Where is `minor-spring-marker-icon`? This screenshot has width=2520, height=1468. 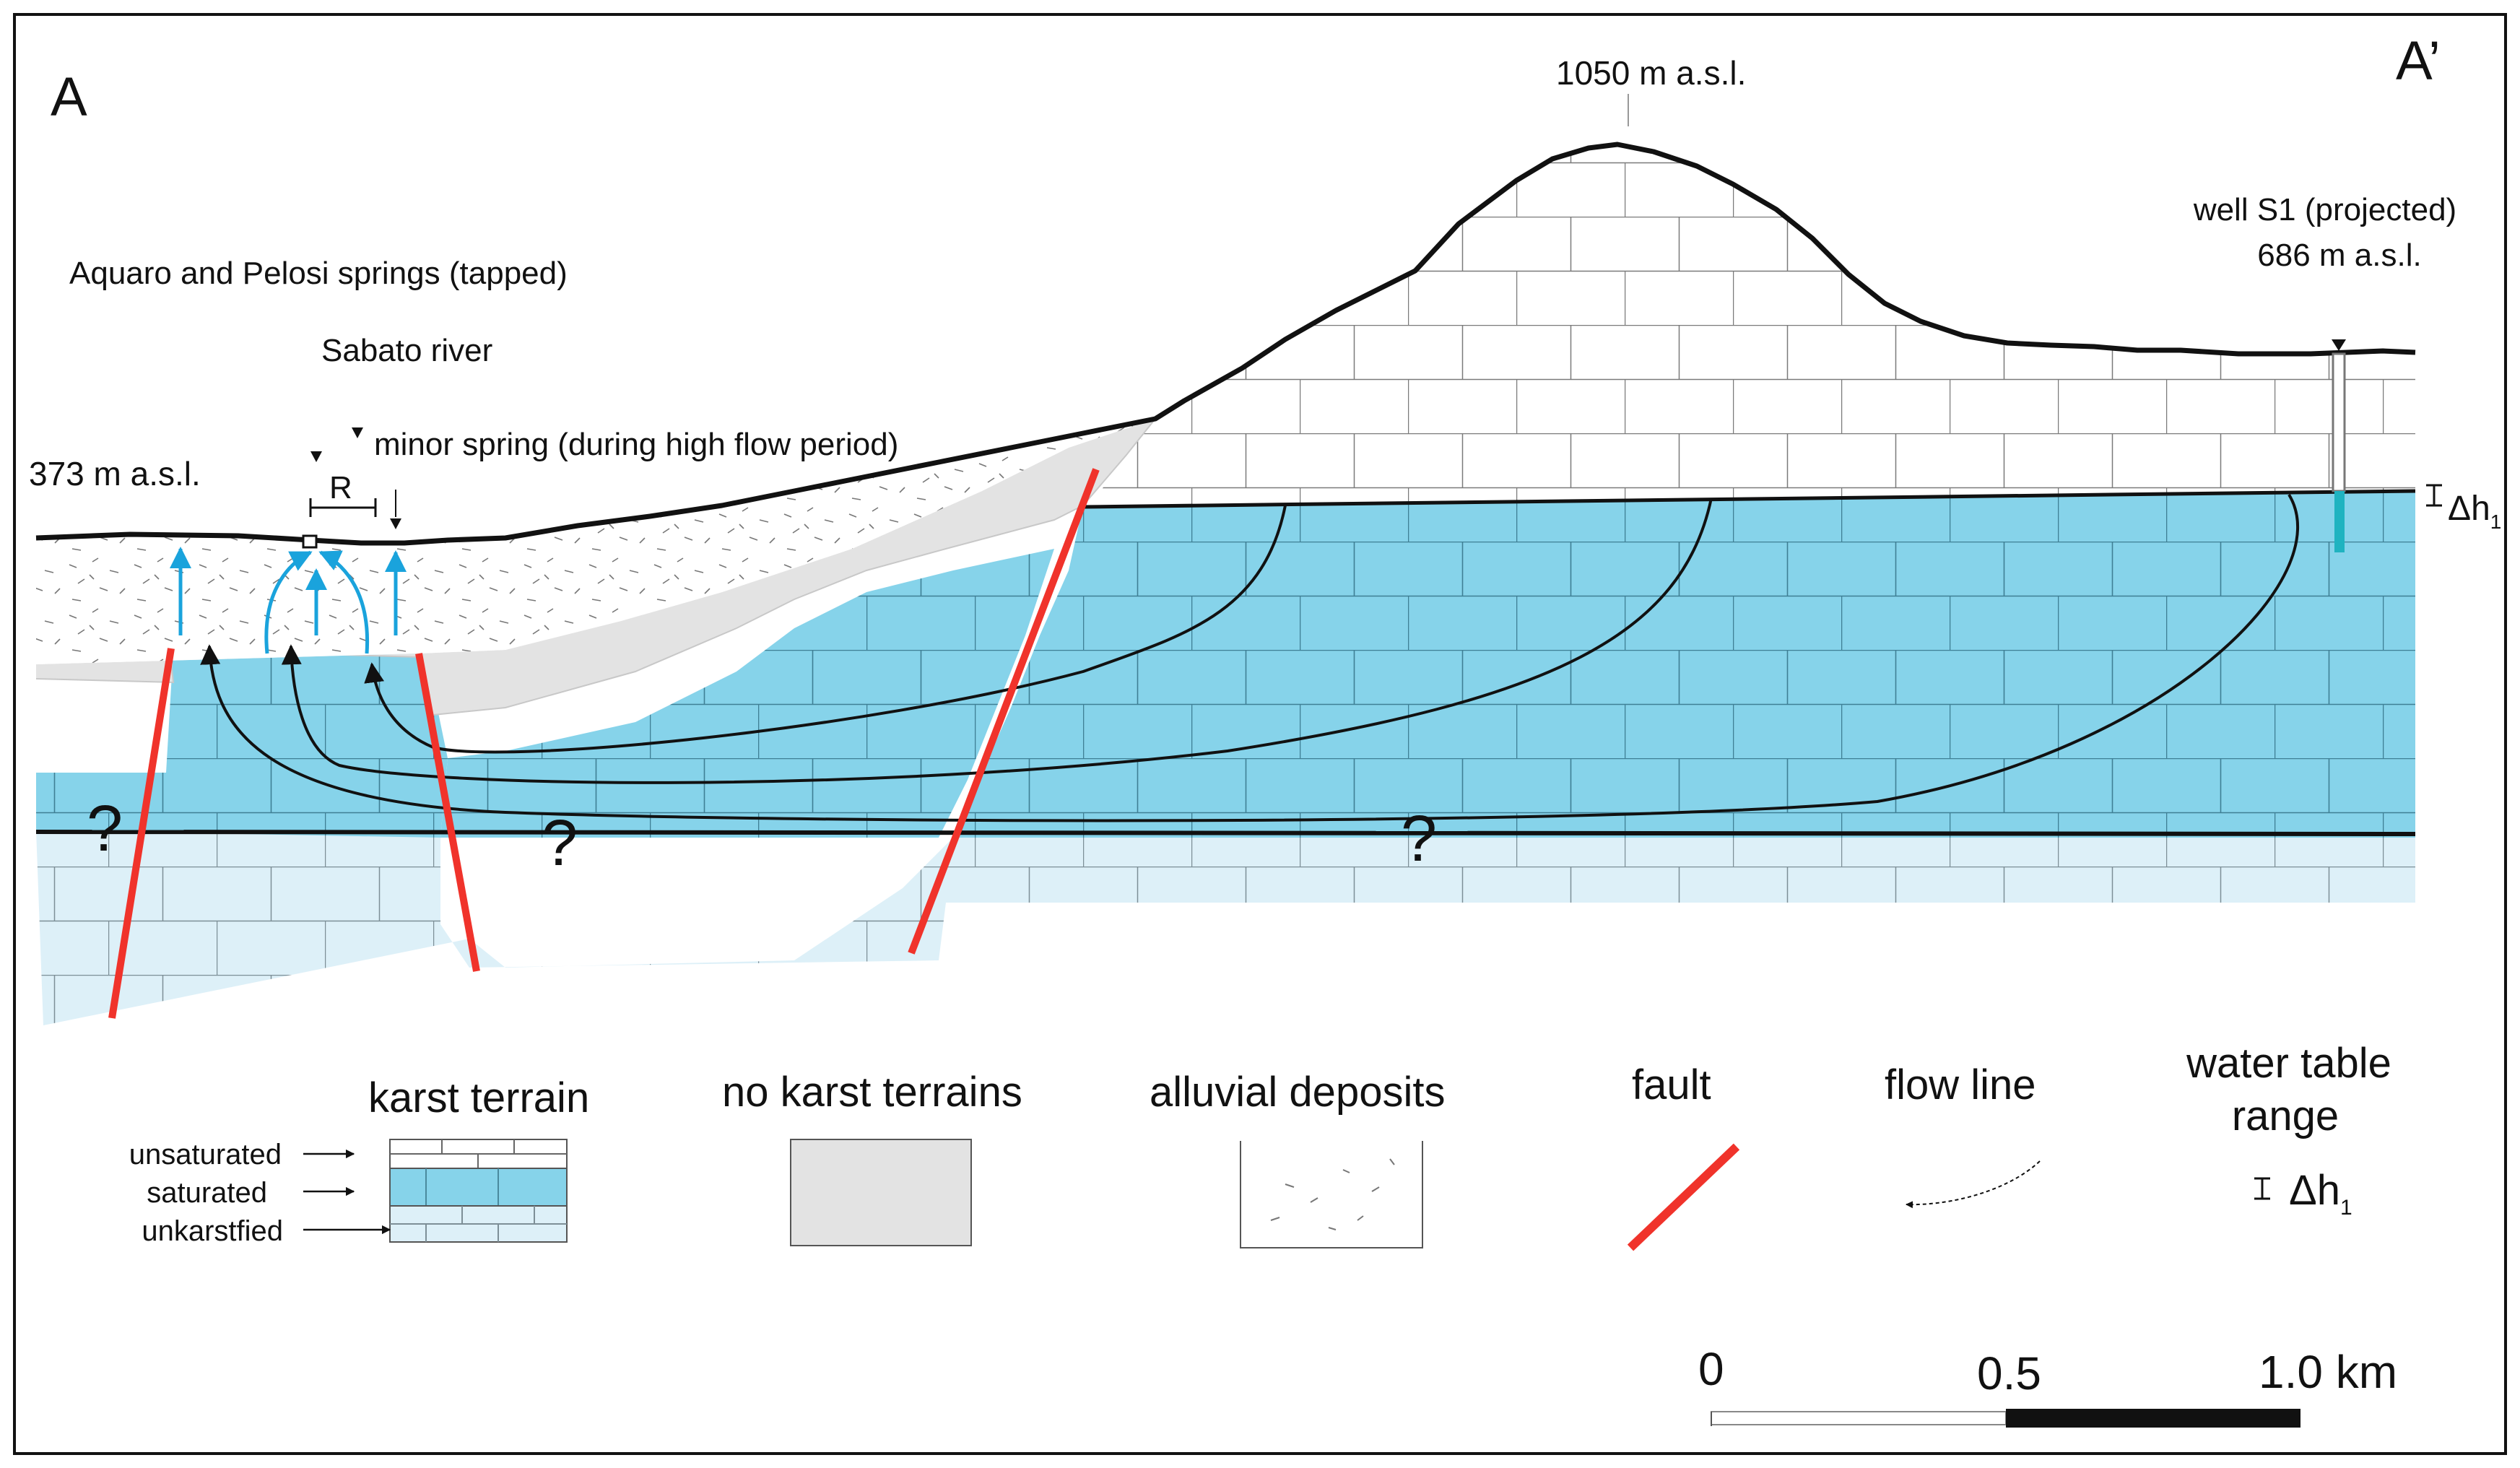
minor-spring-marker-icon is located at coordinates (357, 432).